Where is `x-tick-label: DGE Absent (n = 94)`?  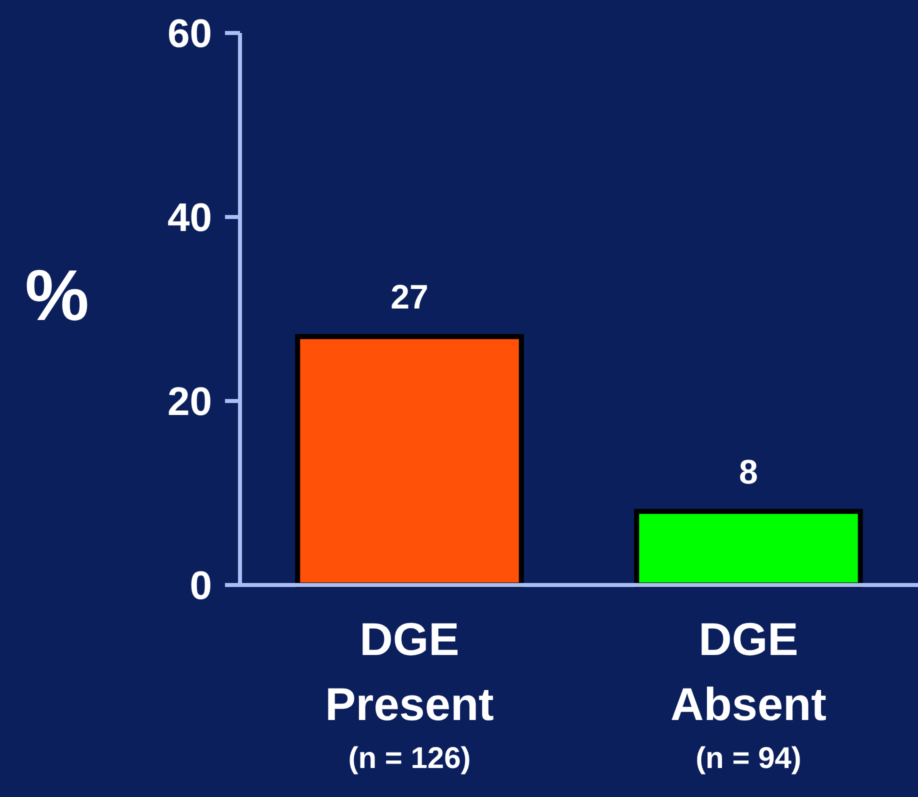
x-tick-label: DGE Absent (n = 94) is located at coordinates (748, 694).